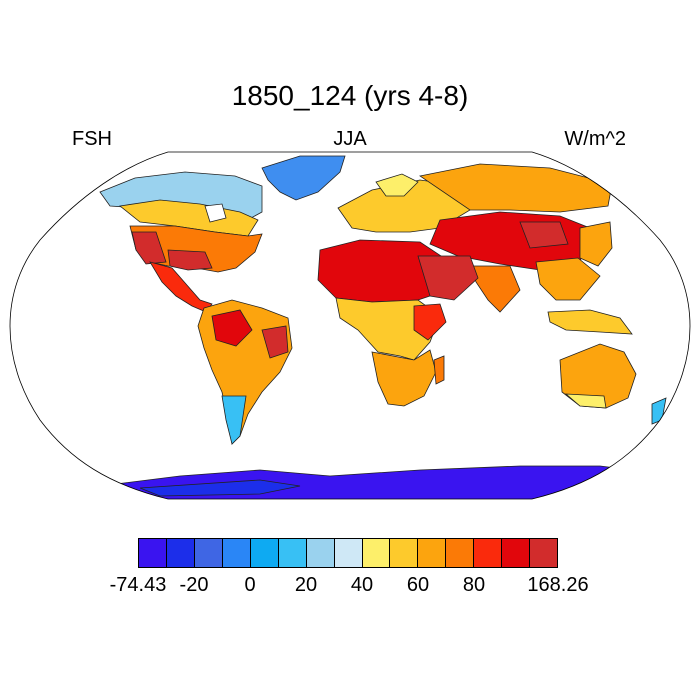 The image size is (700, 700). What do you see at coordinates (515, 188) in the screenshot?
I see `asia-north-region` at bounding box center [515, 188].